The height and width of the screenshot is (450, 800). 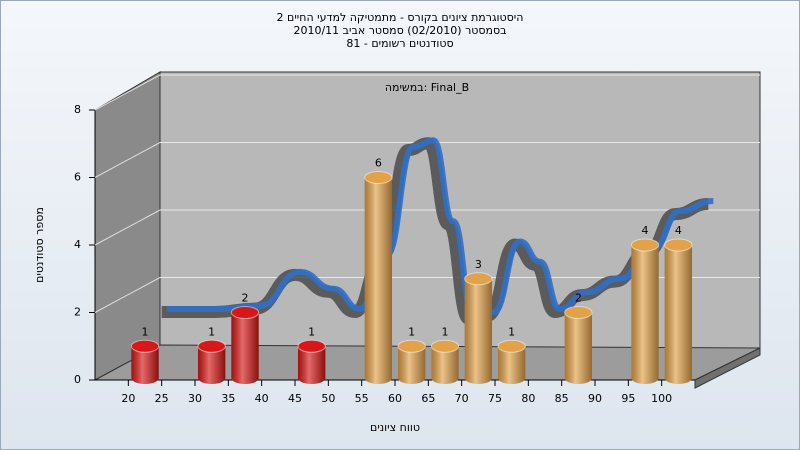 I want to click on x-tick-label: 65, so click(x=428, y=398).